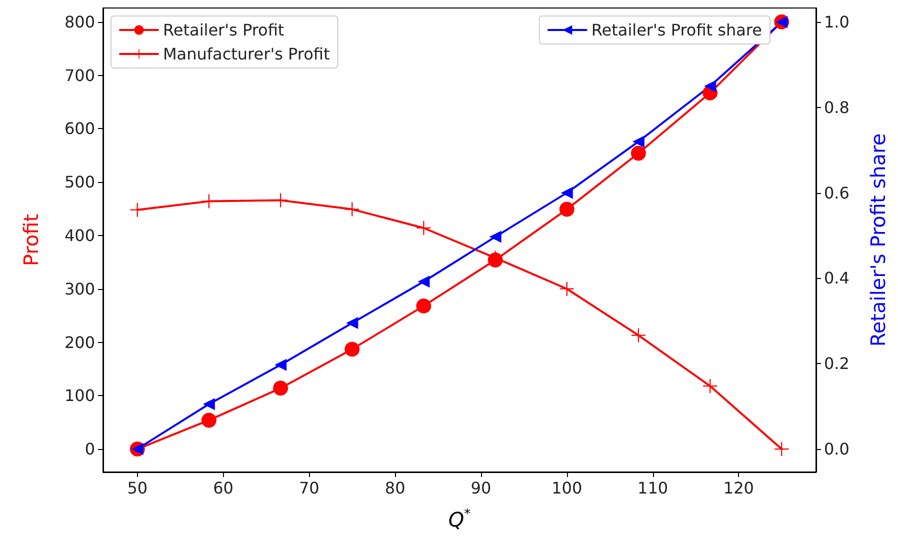 The width and height of the screenshot is (898, 549). What do you see at coordinates (79, 342) in the screenshot?
I see `y-tick-label: 200` at bounding box center [79, 342].